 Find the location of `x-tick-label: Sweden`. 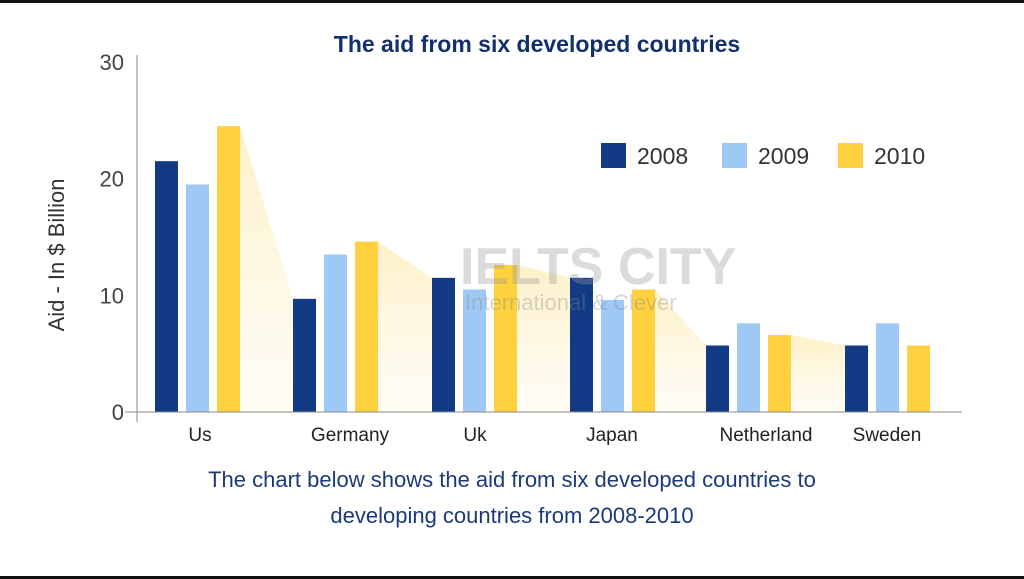

x-tick-label: Sweden is located at coordinates (887, 435).